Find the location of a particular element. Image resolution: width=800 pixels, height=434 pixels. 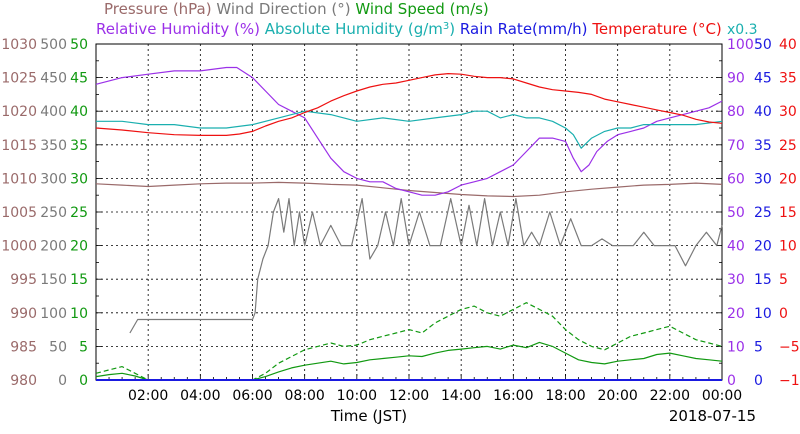

series-line-absolute-humidity is located at coordinates (409, 129).